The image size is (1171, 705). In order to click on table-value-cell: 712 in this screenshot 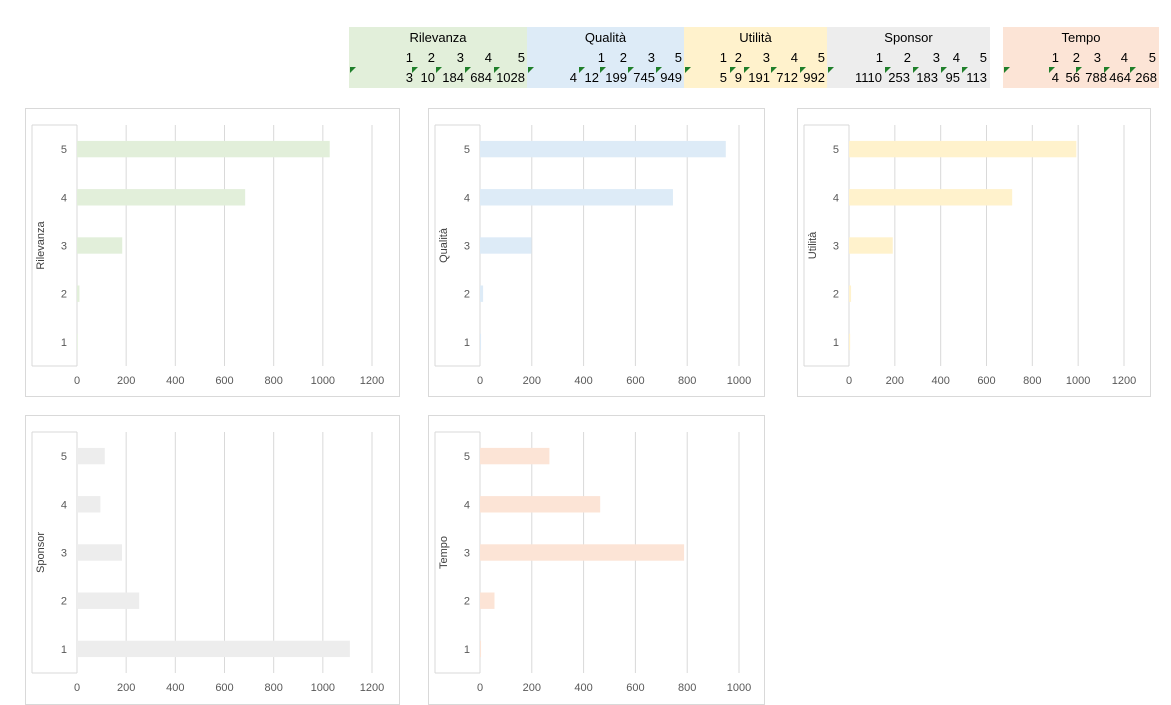, I will do `click(787, 77)`.